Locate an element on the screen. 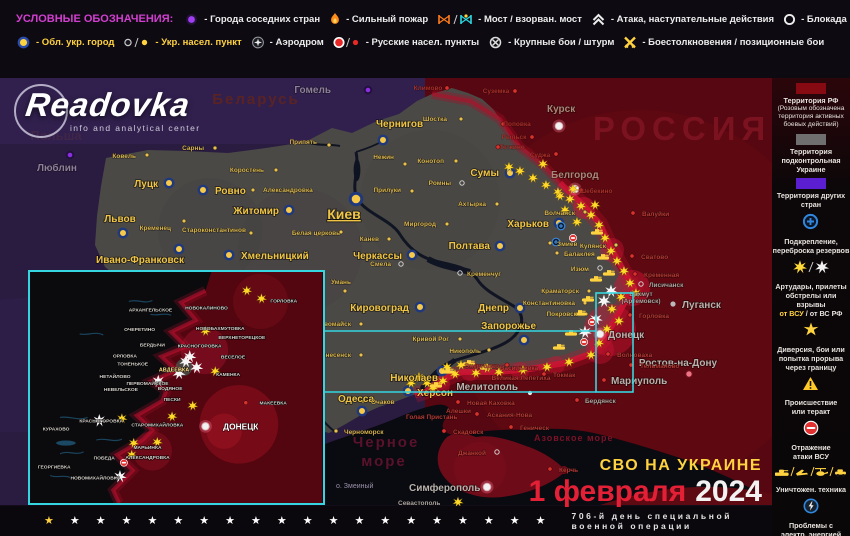 The height and width of the screenshot is (536, 850). sidebar-key-label: Отражение атаки ВСУ is located at coordinates (811, 451).